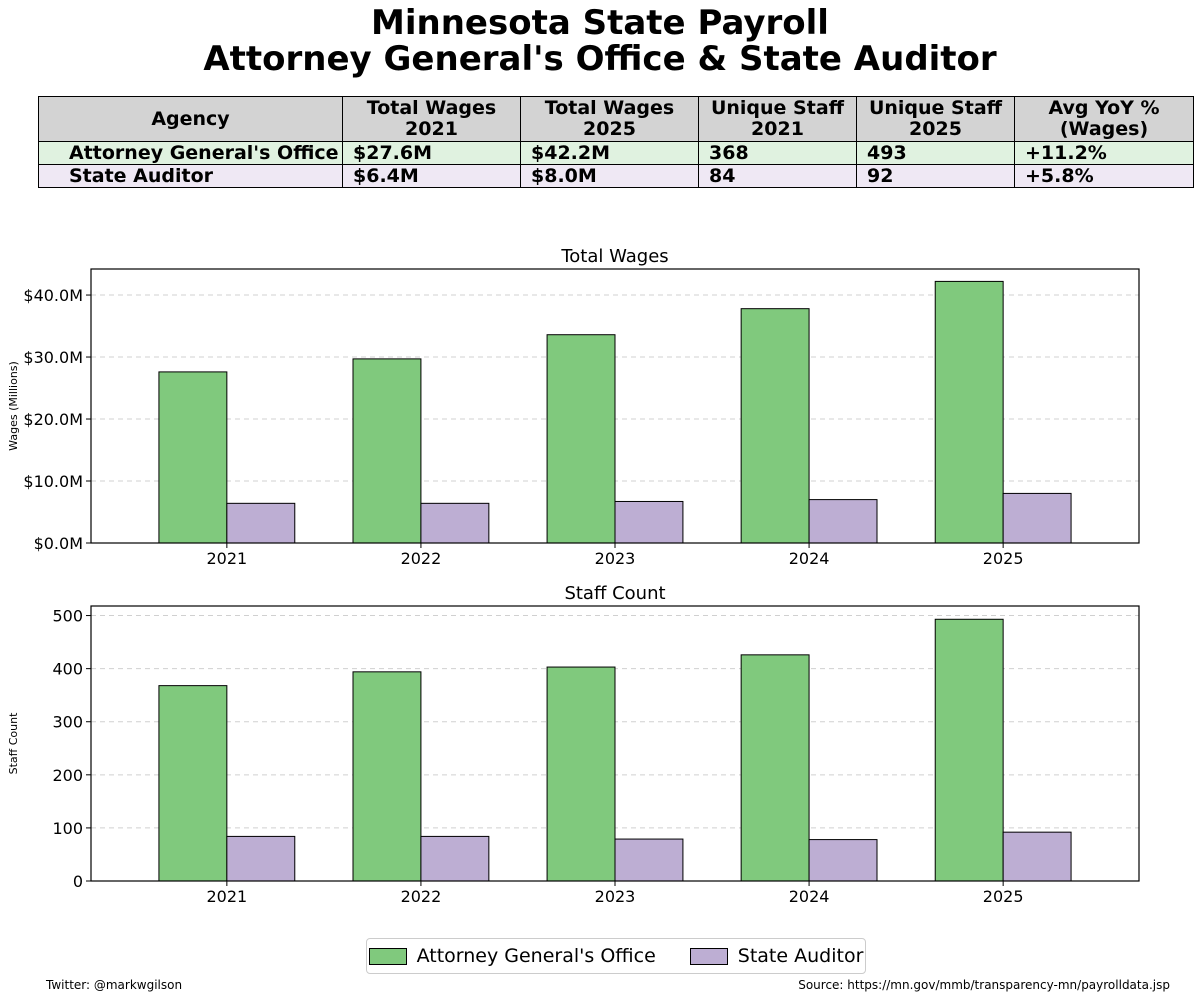 This screenshot has height=999, width=1200. I want to click on table-row: State Auditor $6.4M $8.0M 84 92 +5.8%, so click(616, 176).